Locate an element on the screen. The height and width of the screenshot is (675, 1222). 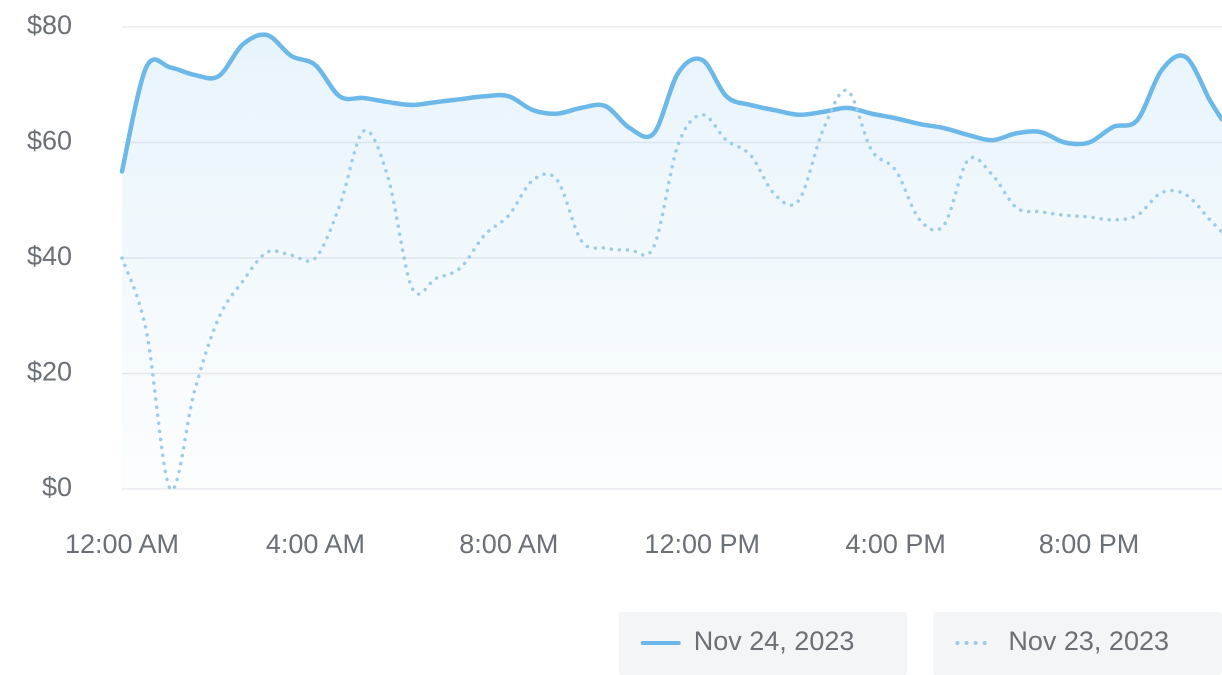
legend-label: Nov 23, 2023 is located at coordinates (1088, 641).